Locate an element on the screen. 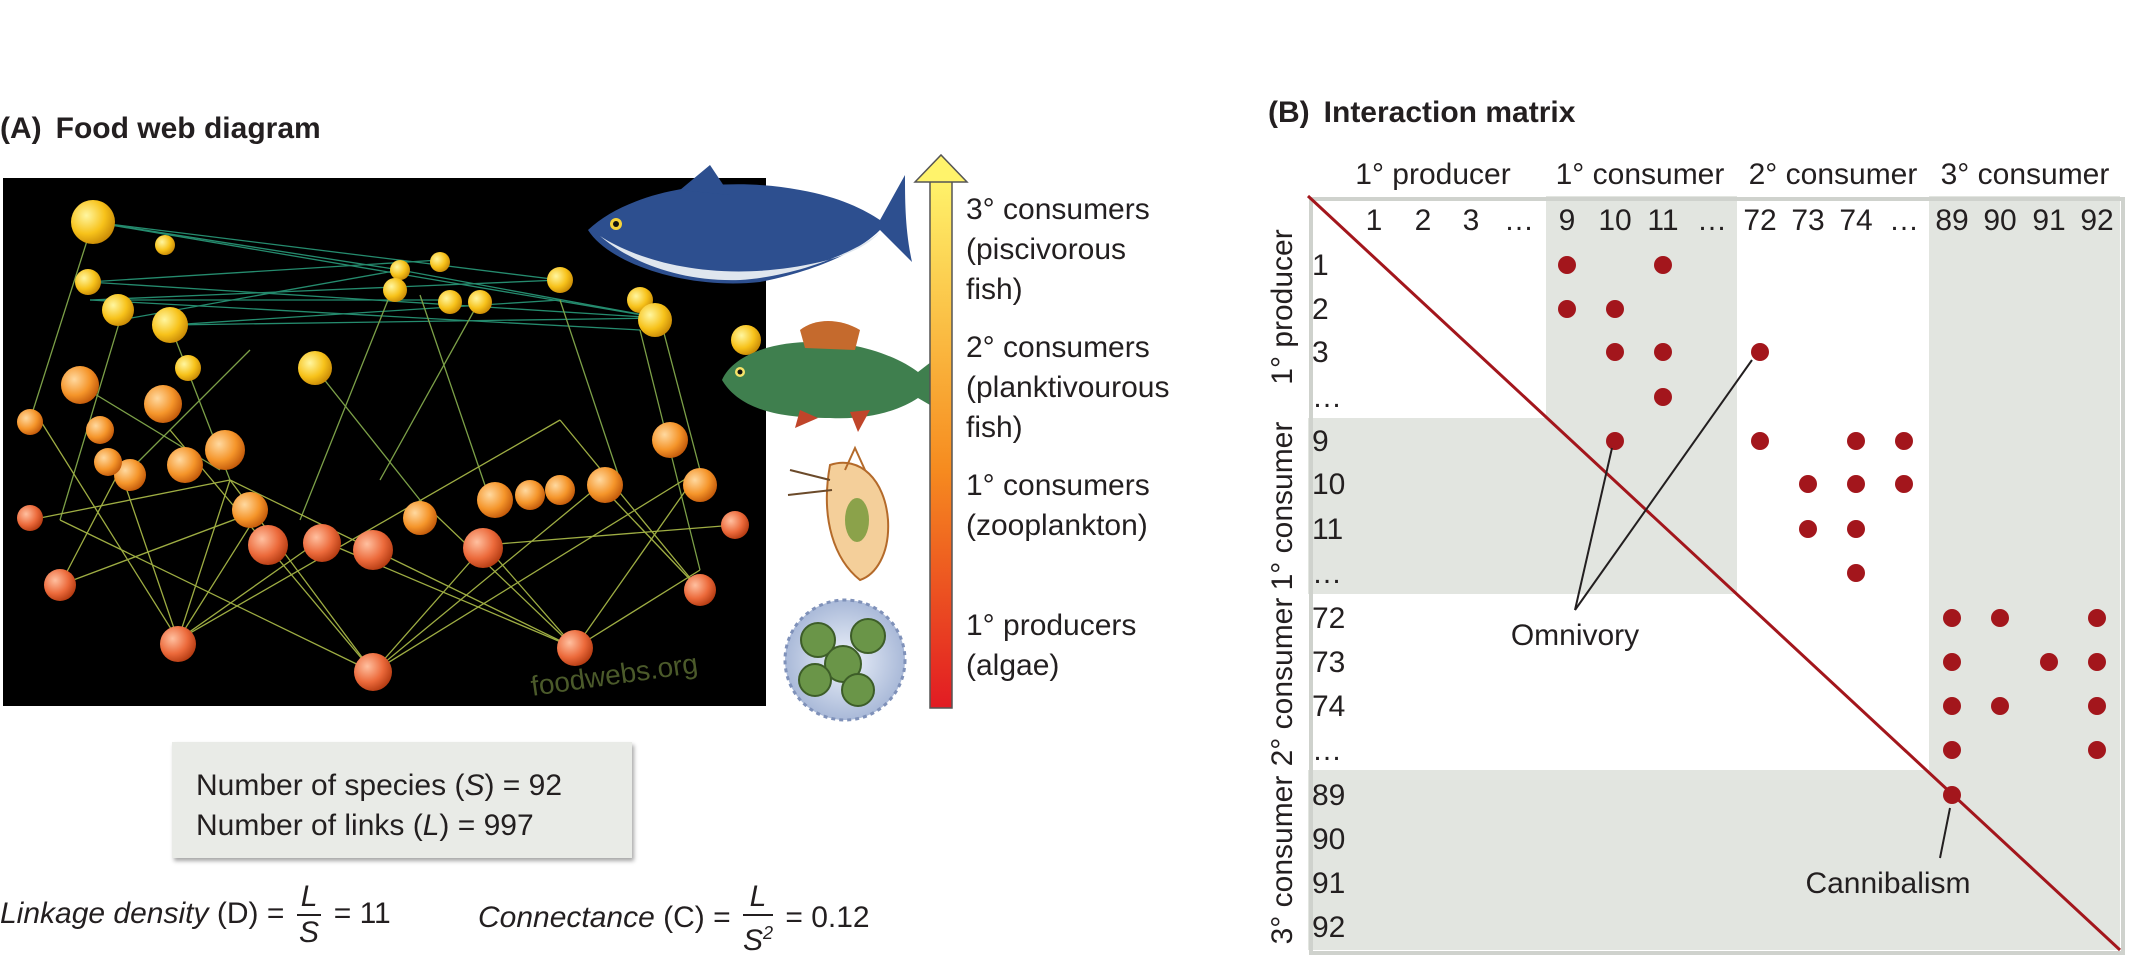  panel-a-label: (A) is located at coordinates (21, 128).